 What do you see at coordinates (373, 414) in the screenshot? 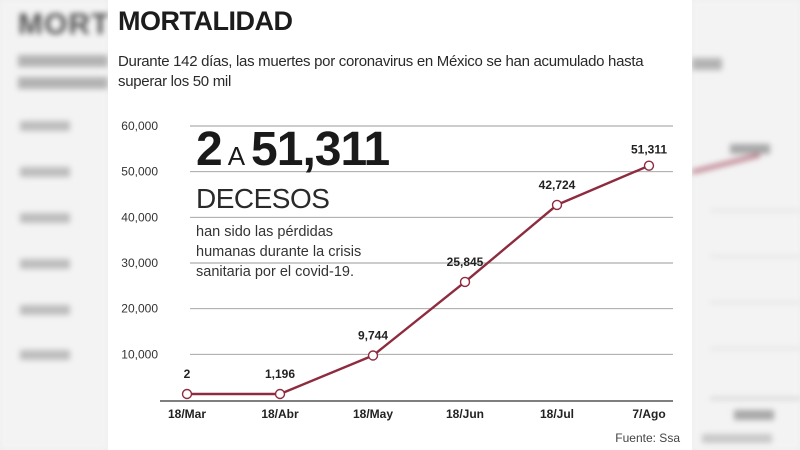
I see `x-tick-label: 18/May` at bounding box center [373, 414].